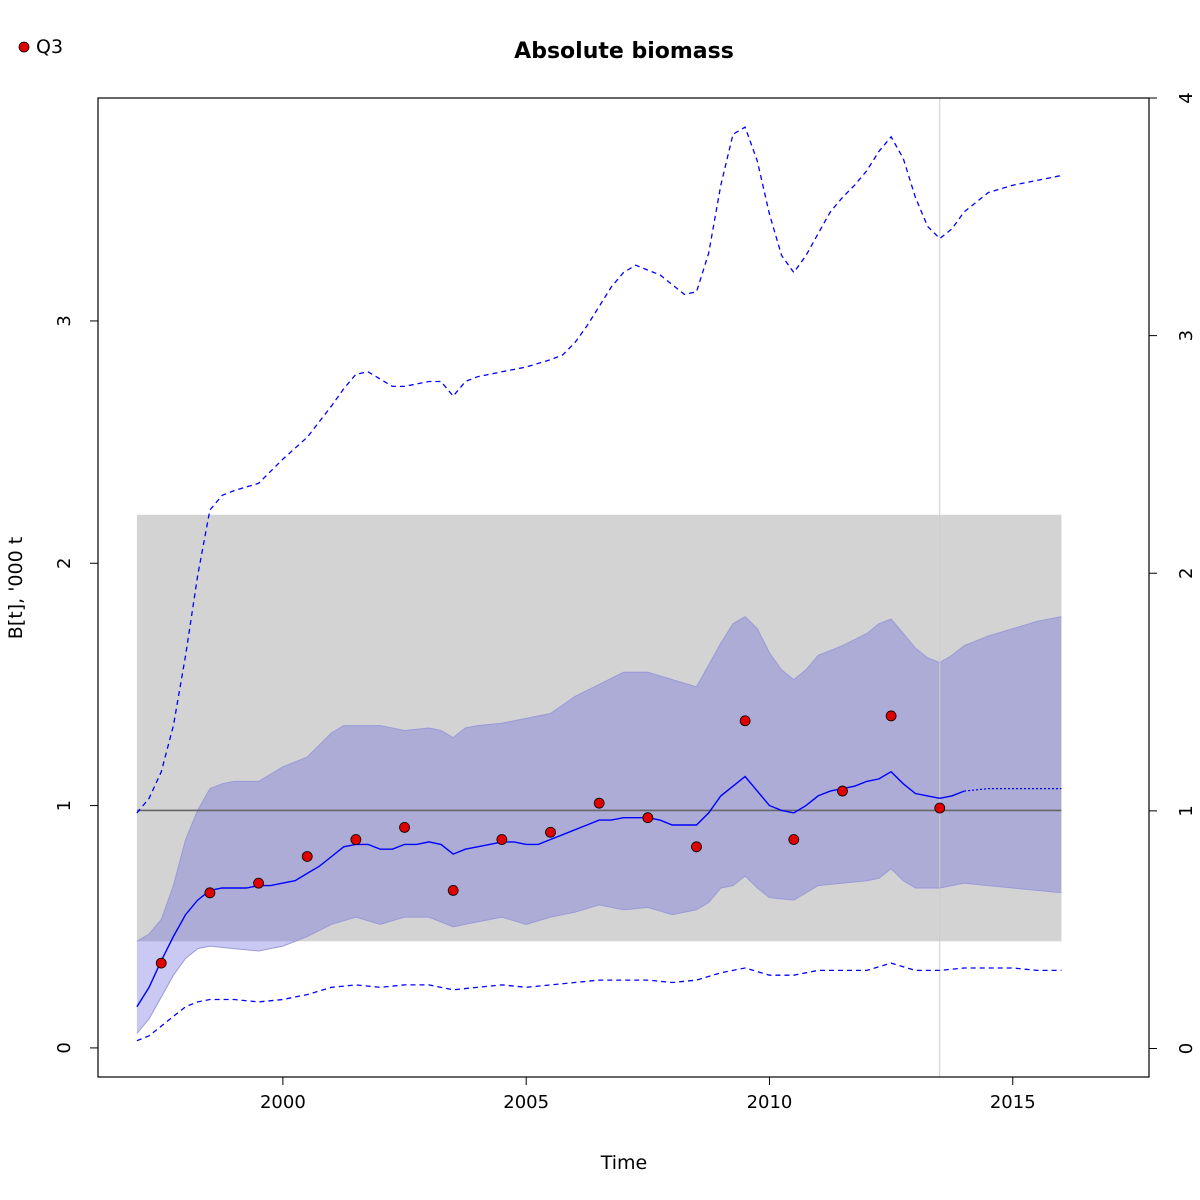  I want to click on x-tick-label: 2000, so click(283, 1102).